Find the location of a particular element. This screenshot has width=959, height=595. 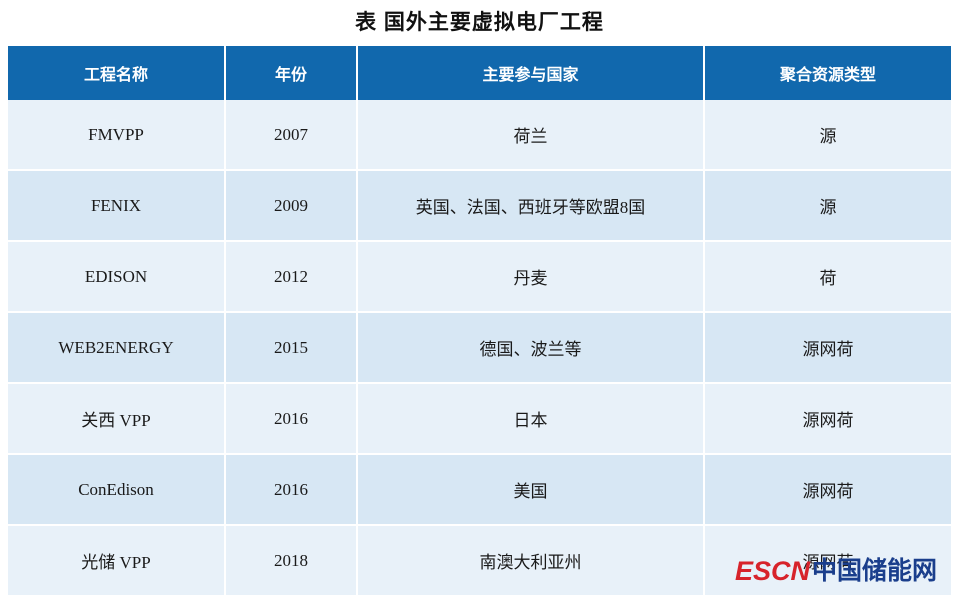

watermark-brand-cn: 中国储能网 is located at coordinates (874, 571).